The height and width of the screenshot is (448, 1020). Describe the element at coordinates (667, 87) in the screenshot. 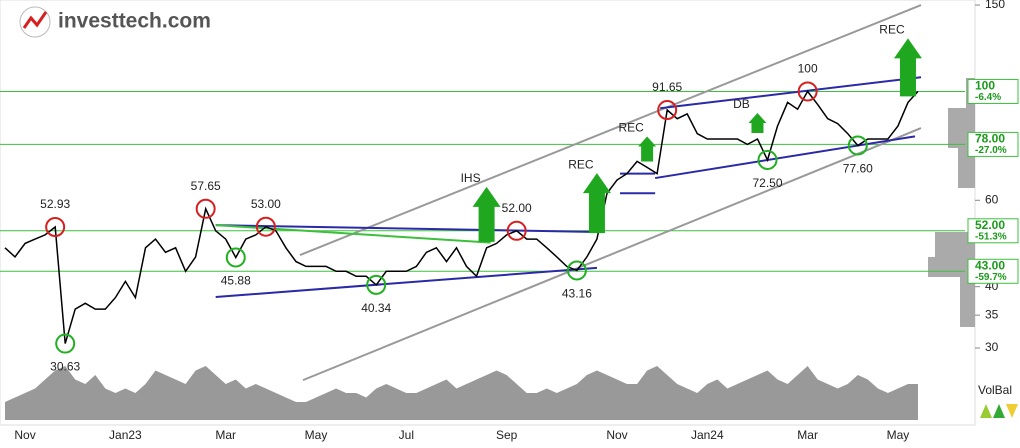

I see `extreme-label: 91.65` at that location.